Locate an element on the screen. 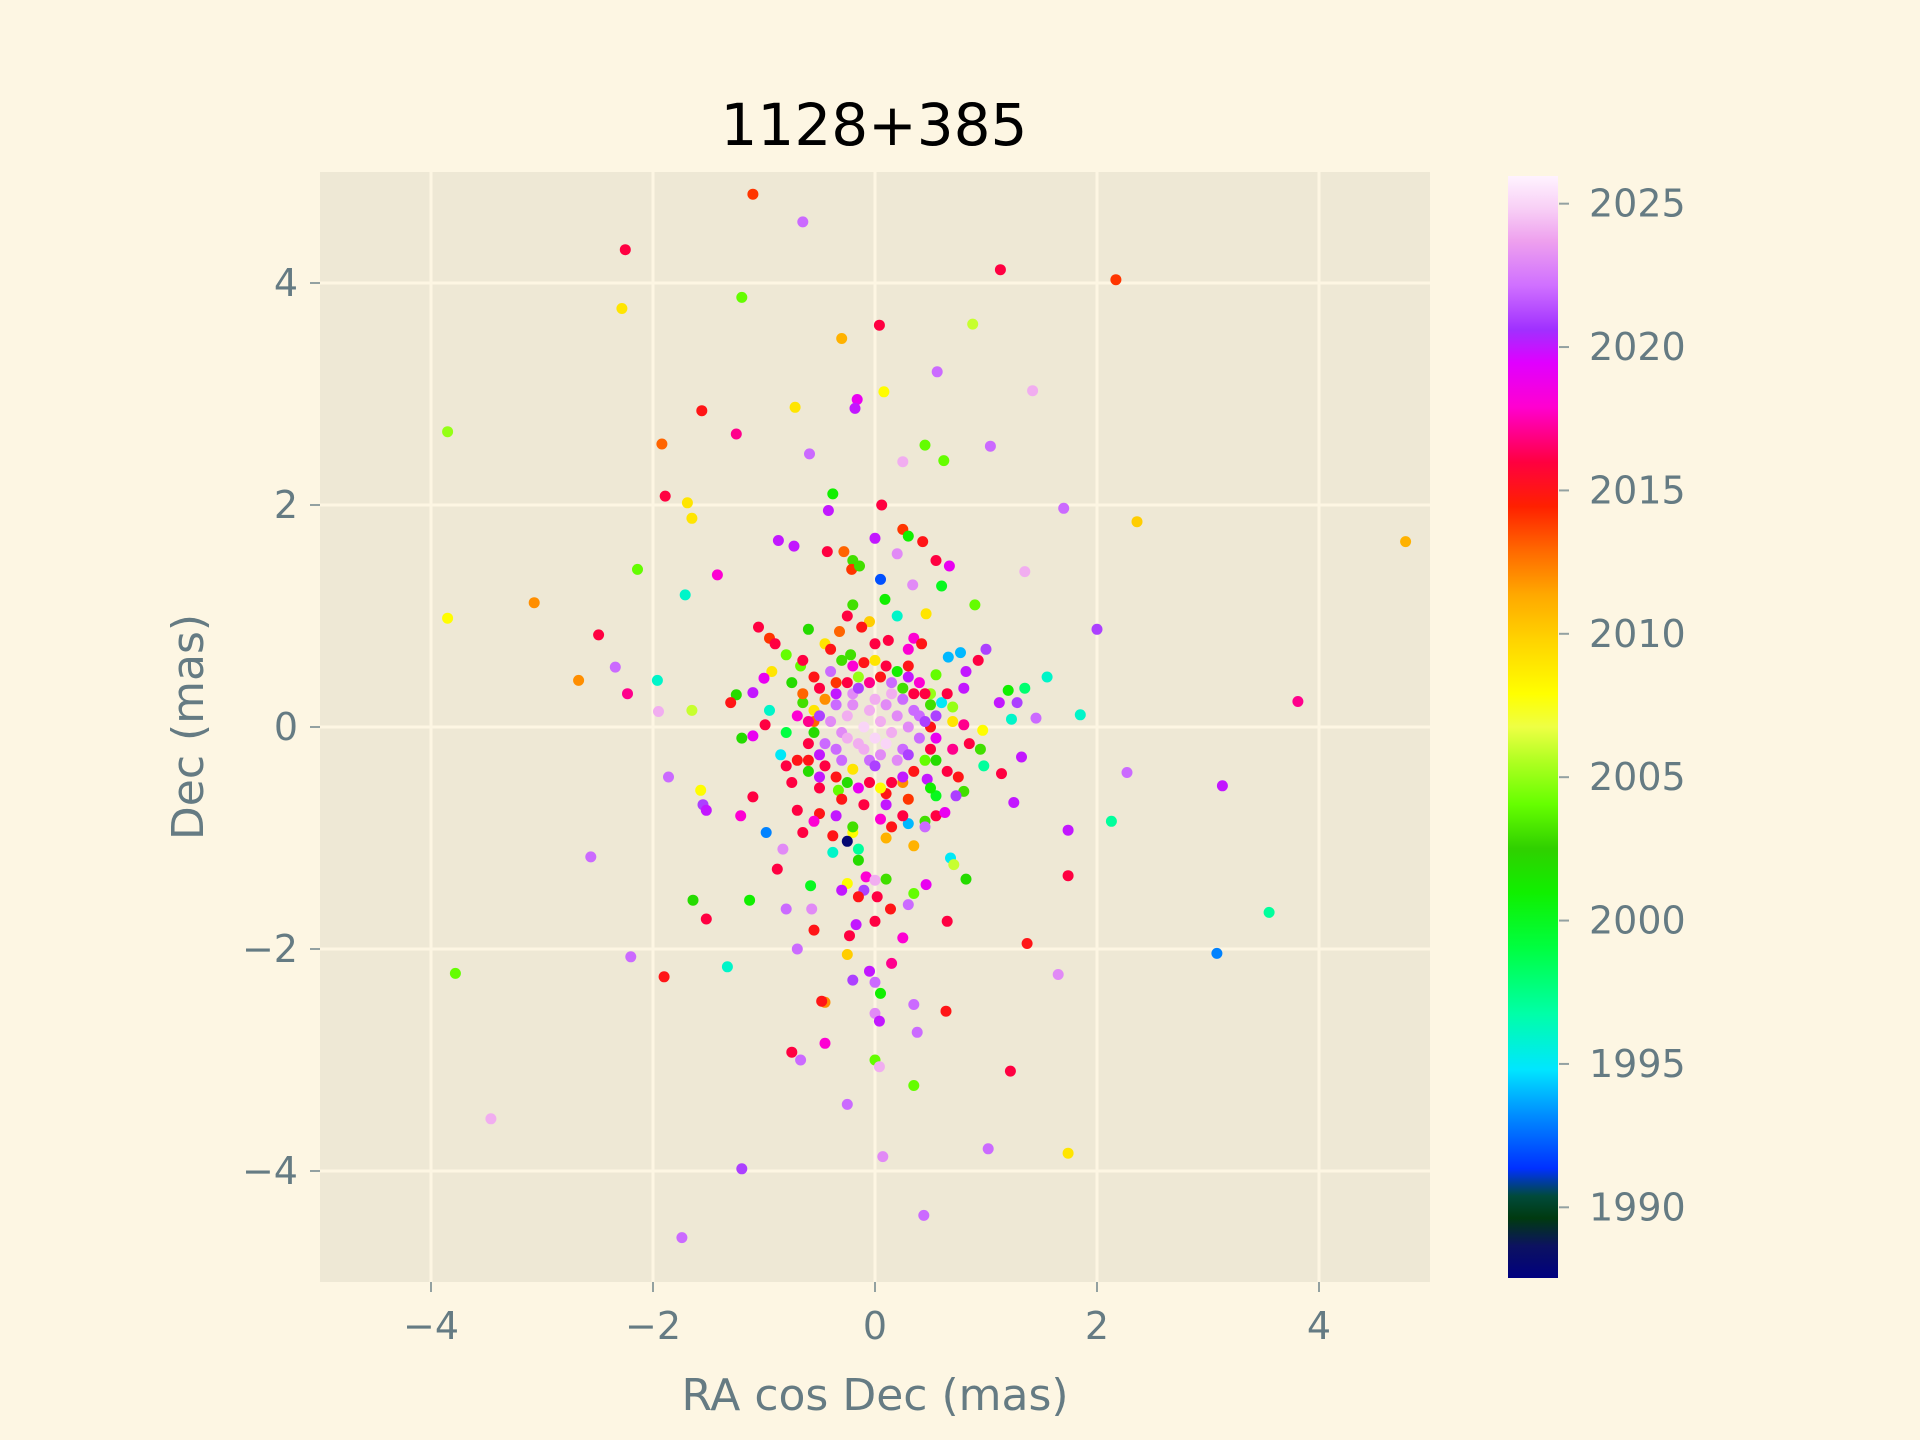  x-axis-label: RA cos Dec (mas) is located at coordinates (874, 1395).